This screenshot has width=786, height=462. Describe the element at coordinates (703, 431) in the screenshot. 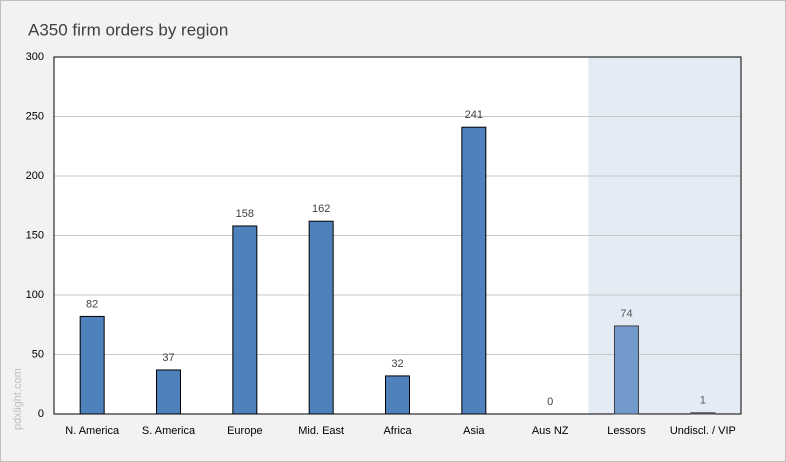

I see `x-tick-label: Undiscl. / VIP` at that location.